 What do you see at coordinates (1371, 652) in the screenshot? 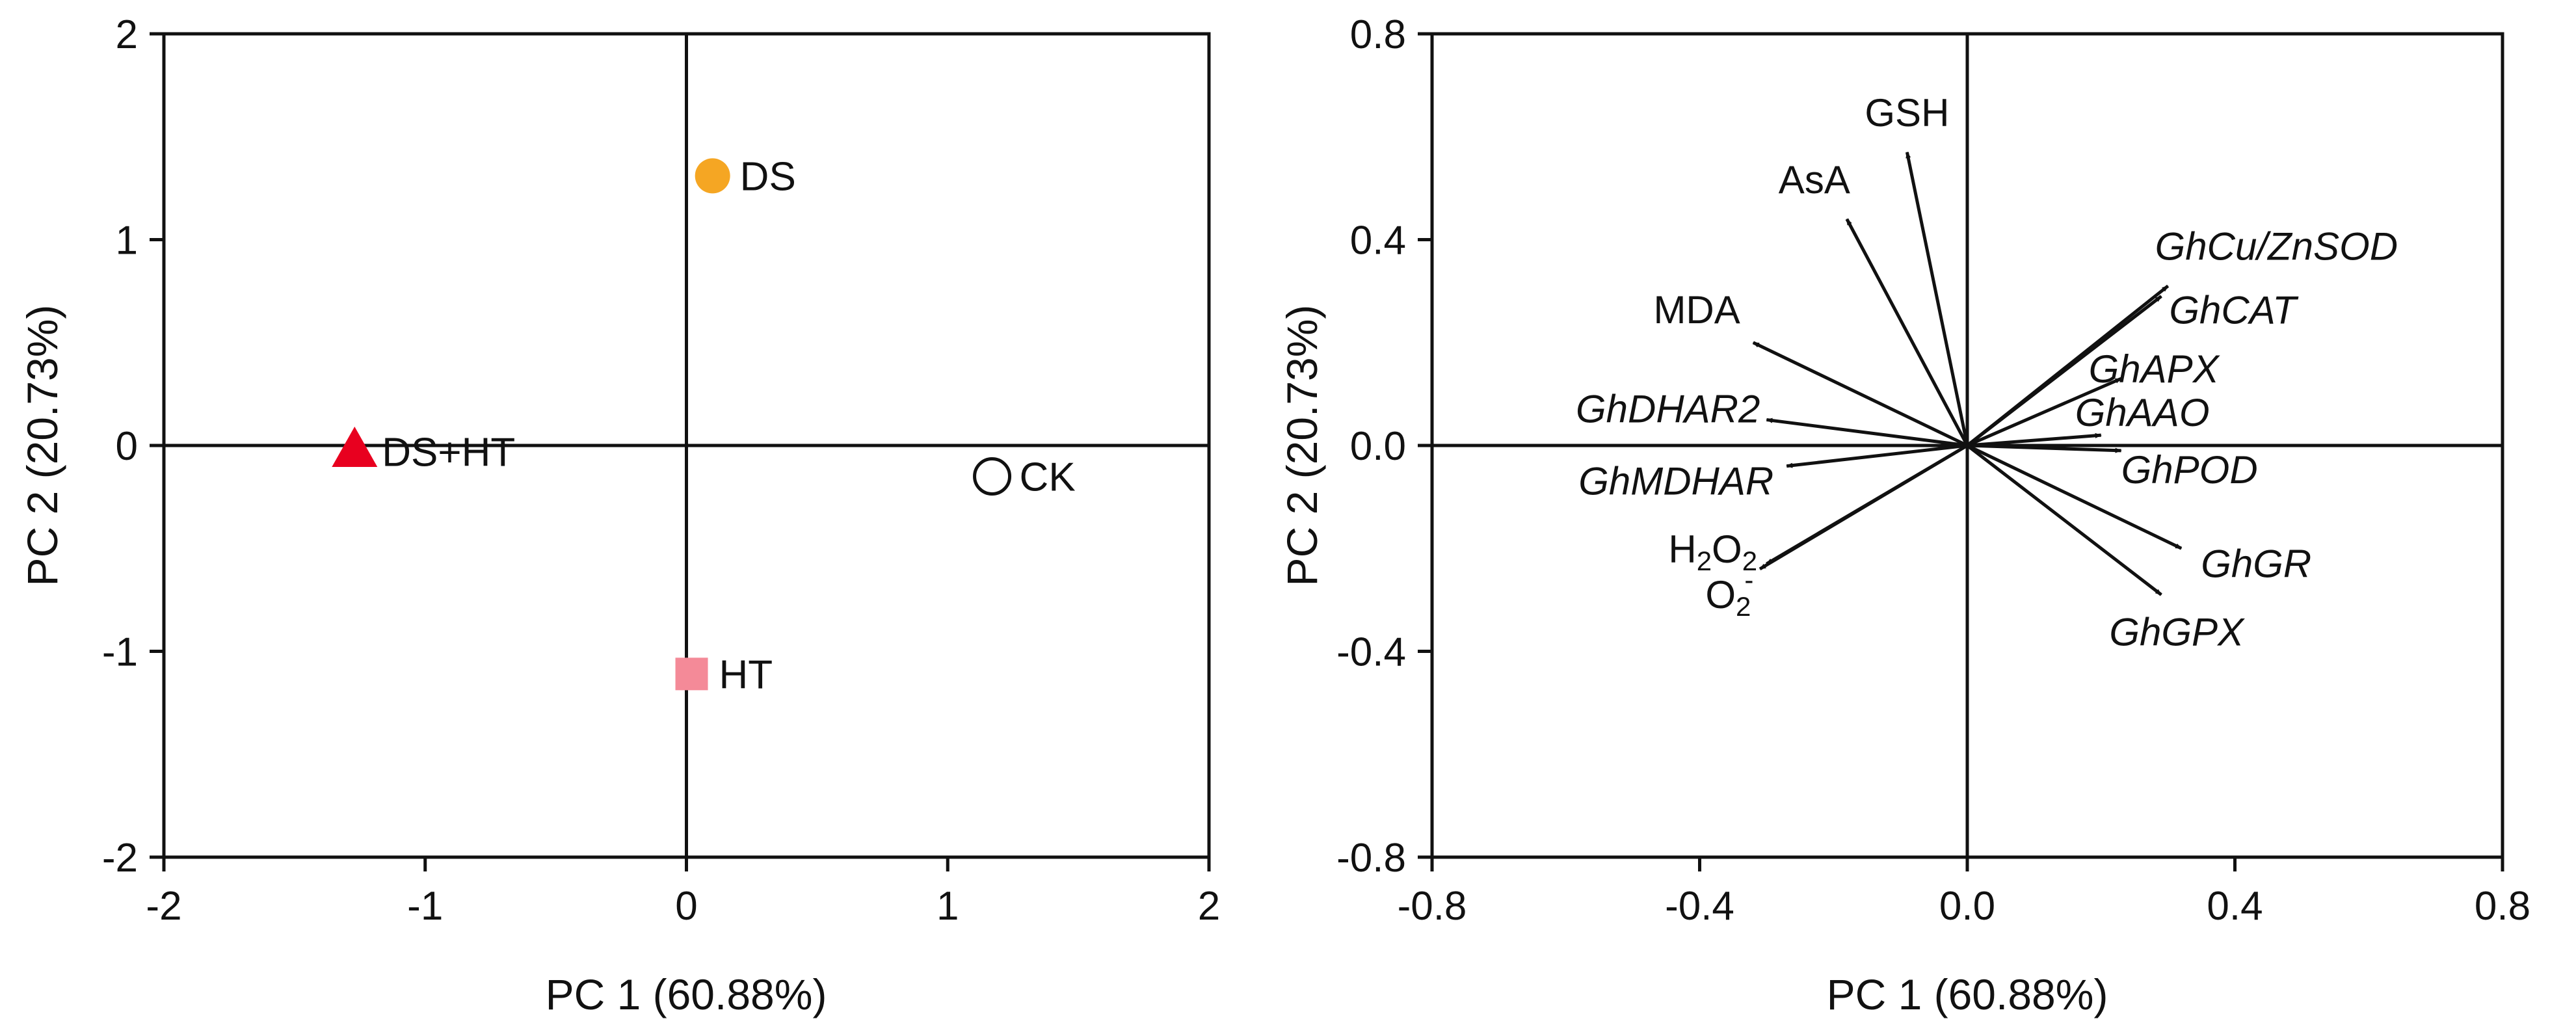
I see `loadings-y-tick-label: -0.4` at bounding box center [1371, 652].